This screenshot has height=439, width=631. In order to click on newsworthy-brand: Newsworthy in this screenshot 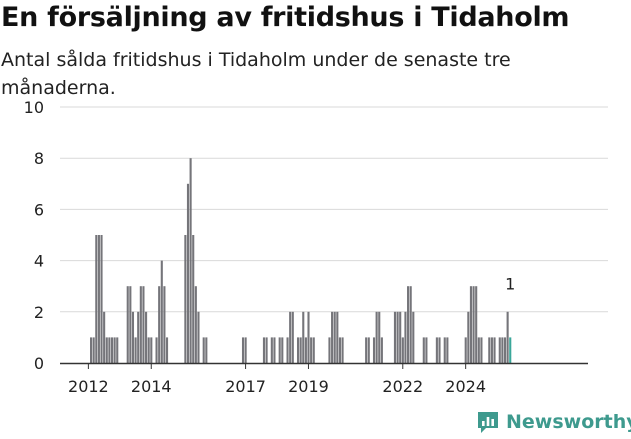, I will do `click(553, 422)`.